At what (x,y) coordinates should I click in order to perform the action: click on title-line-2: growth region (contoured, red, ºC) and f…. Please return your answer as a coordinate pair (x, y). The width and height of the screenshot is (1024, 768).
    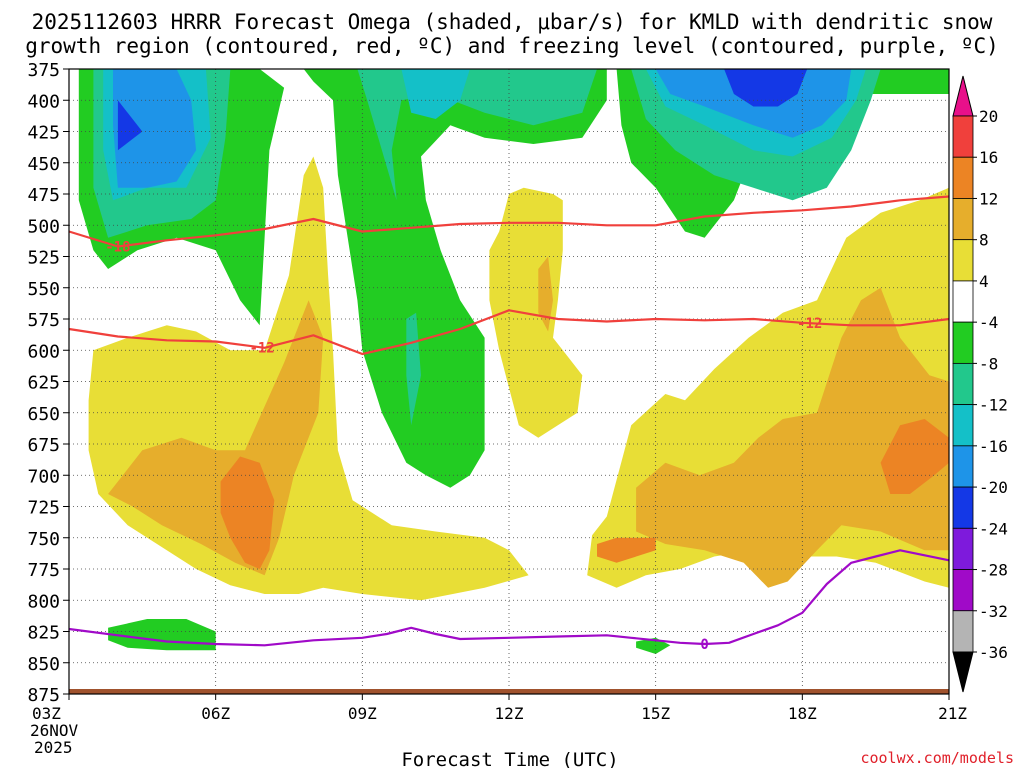
    Looking at the image, I should click on (512, 46).